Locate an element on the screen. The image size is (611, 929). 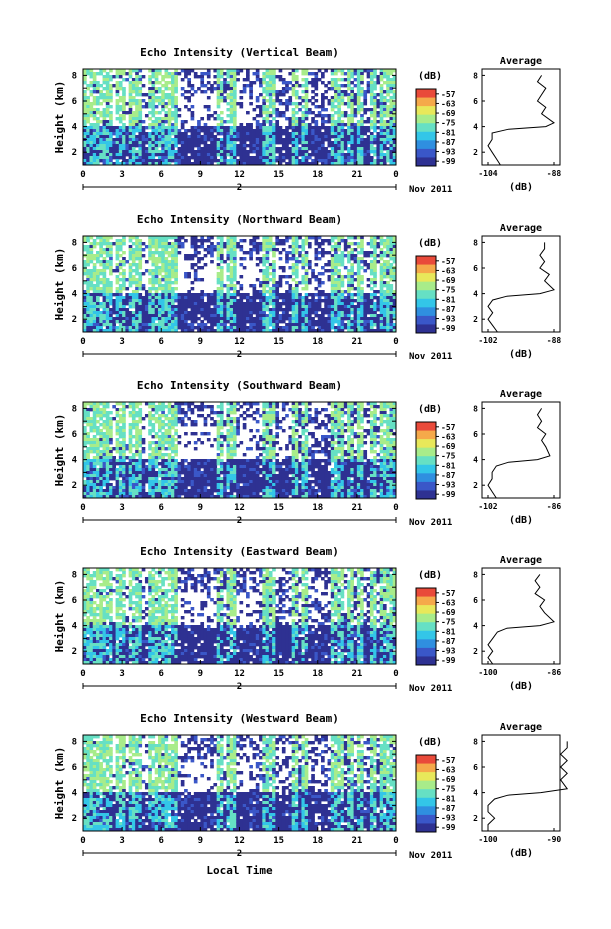
colorbar-tick-label: -99 is located at coordinates (448, 827).